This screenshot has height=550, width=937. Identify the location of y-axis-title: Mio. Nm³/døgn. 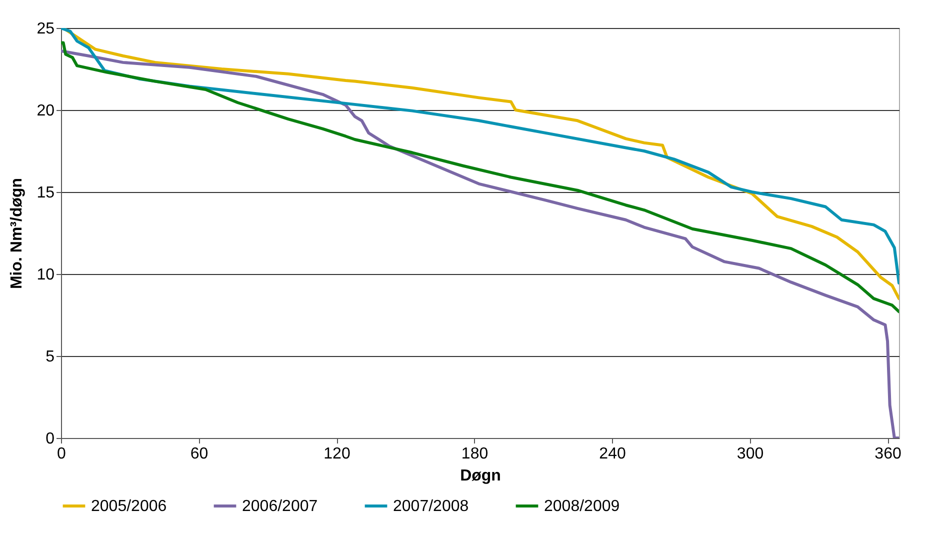
(17, 234).